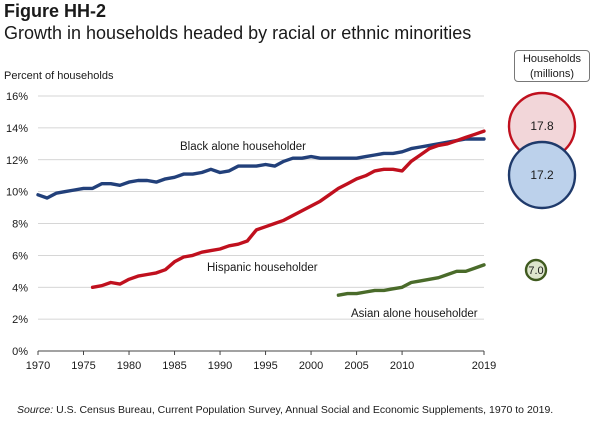 Image resolution: width=600 pixels, height=432 pixels. What do you see at coordinates (20, 225) in the screenshot?
I see `y-tick-label: 8%` at bounding box center [20, 225].